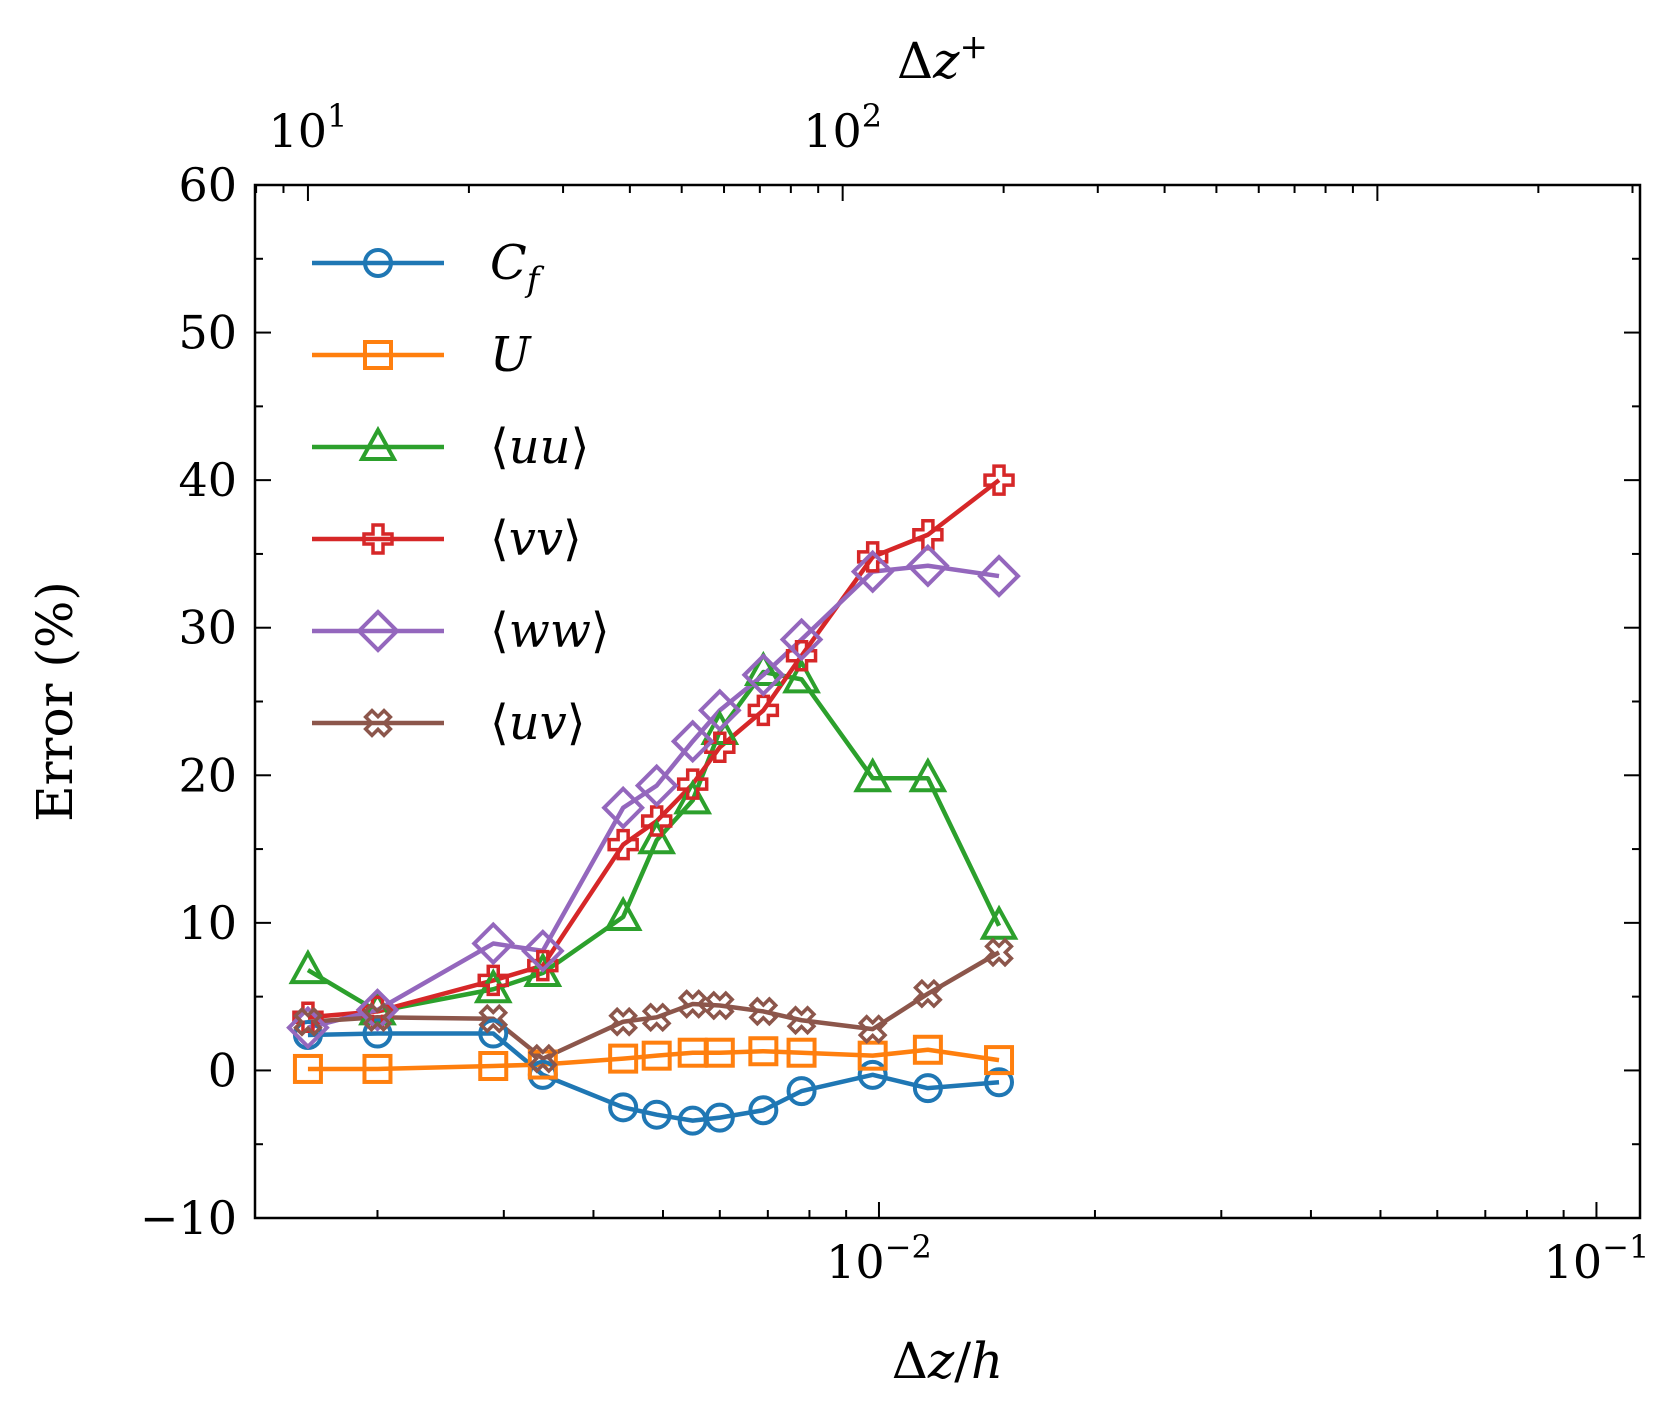  Describe the element at coordinates (948, 1361) in the screenshot. I see `x-axis-label: Δz/h` at that location.